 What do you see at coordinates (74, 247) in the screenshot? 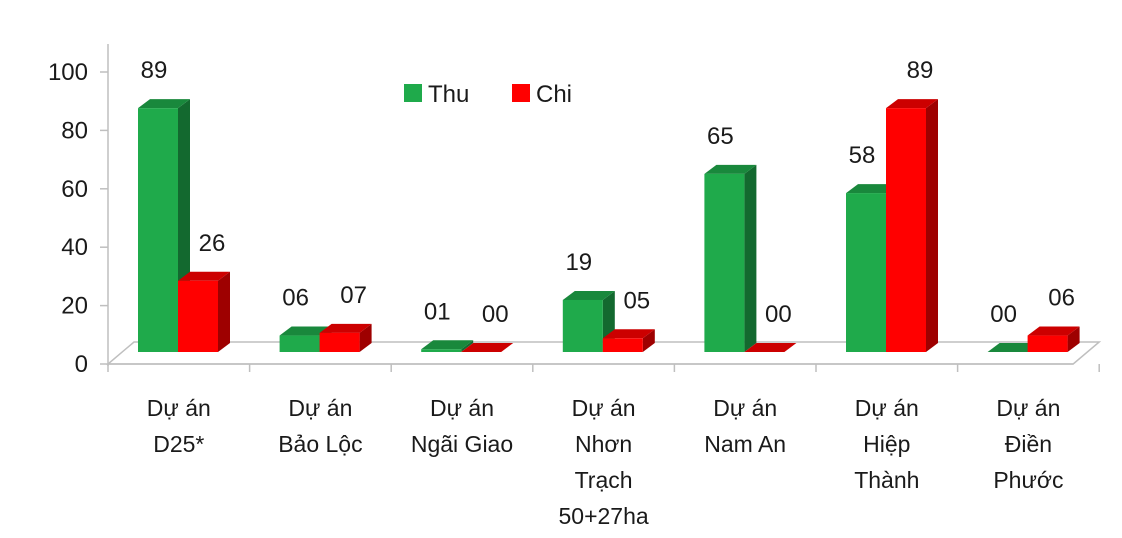
I see `y-tick-label: 40` at bounding box center [74, 247].